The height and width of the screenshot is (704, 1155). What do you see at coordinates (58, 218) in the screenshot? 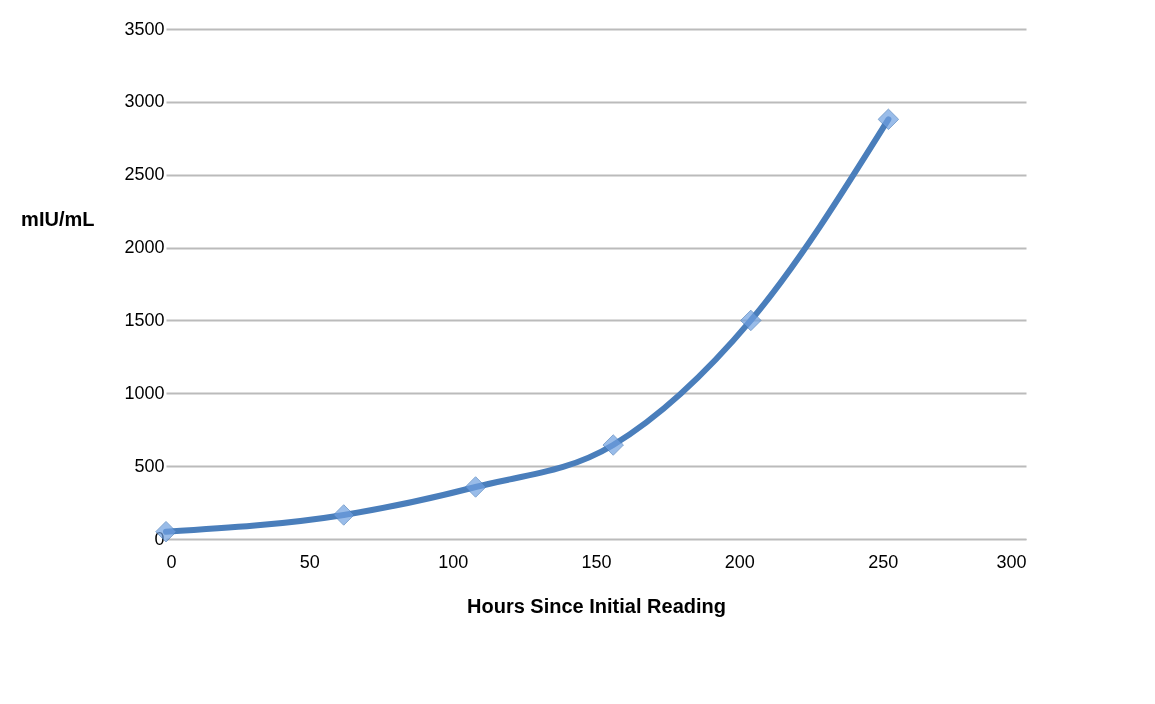
I see `y-axis-title: mIU/mL` at bounding box center [58, 218].